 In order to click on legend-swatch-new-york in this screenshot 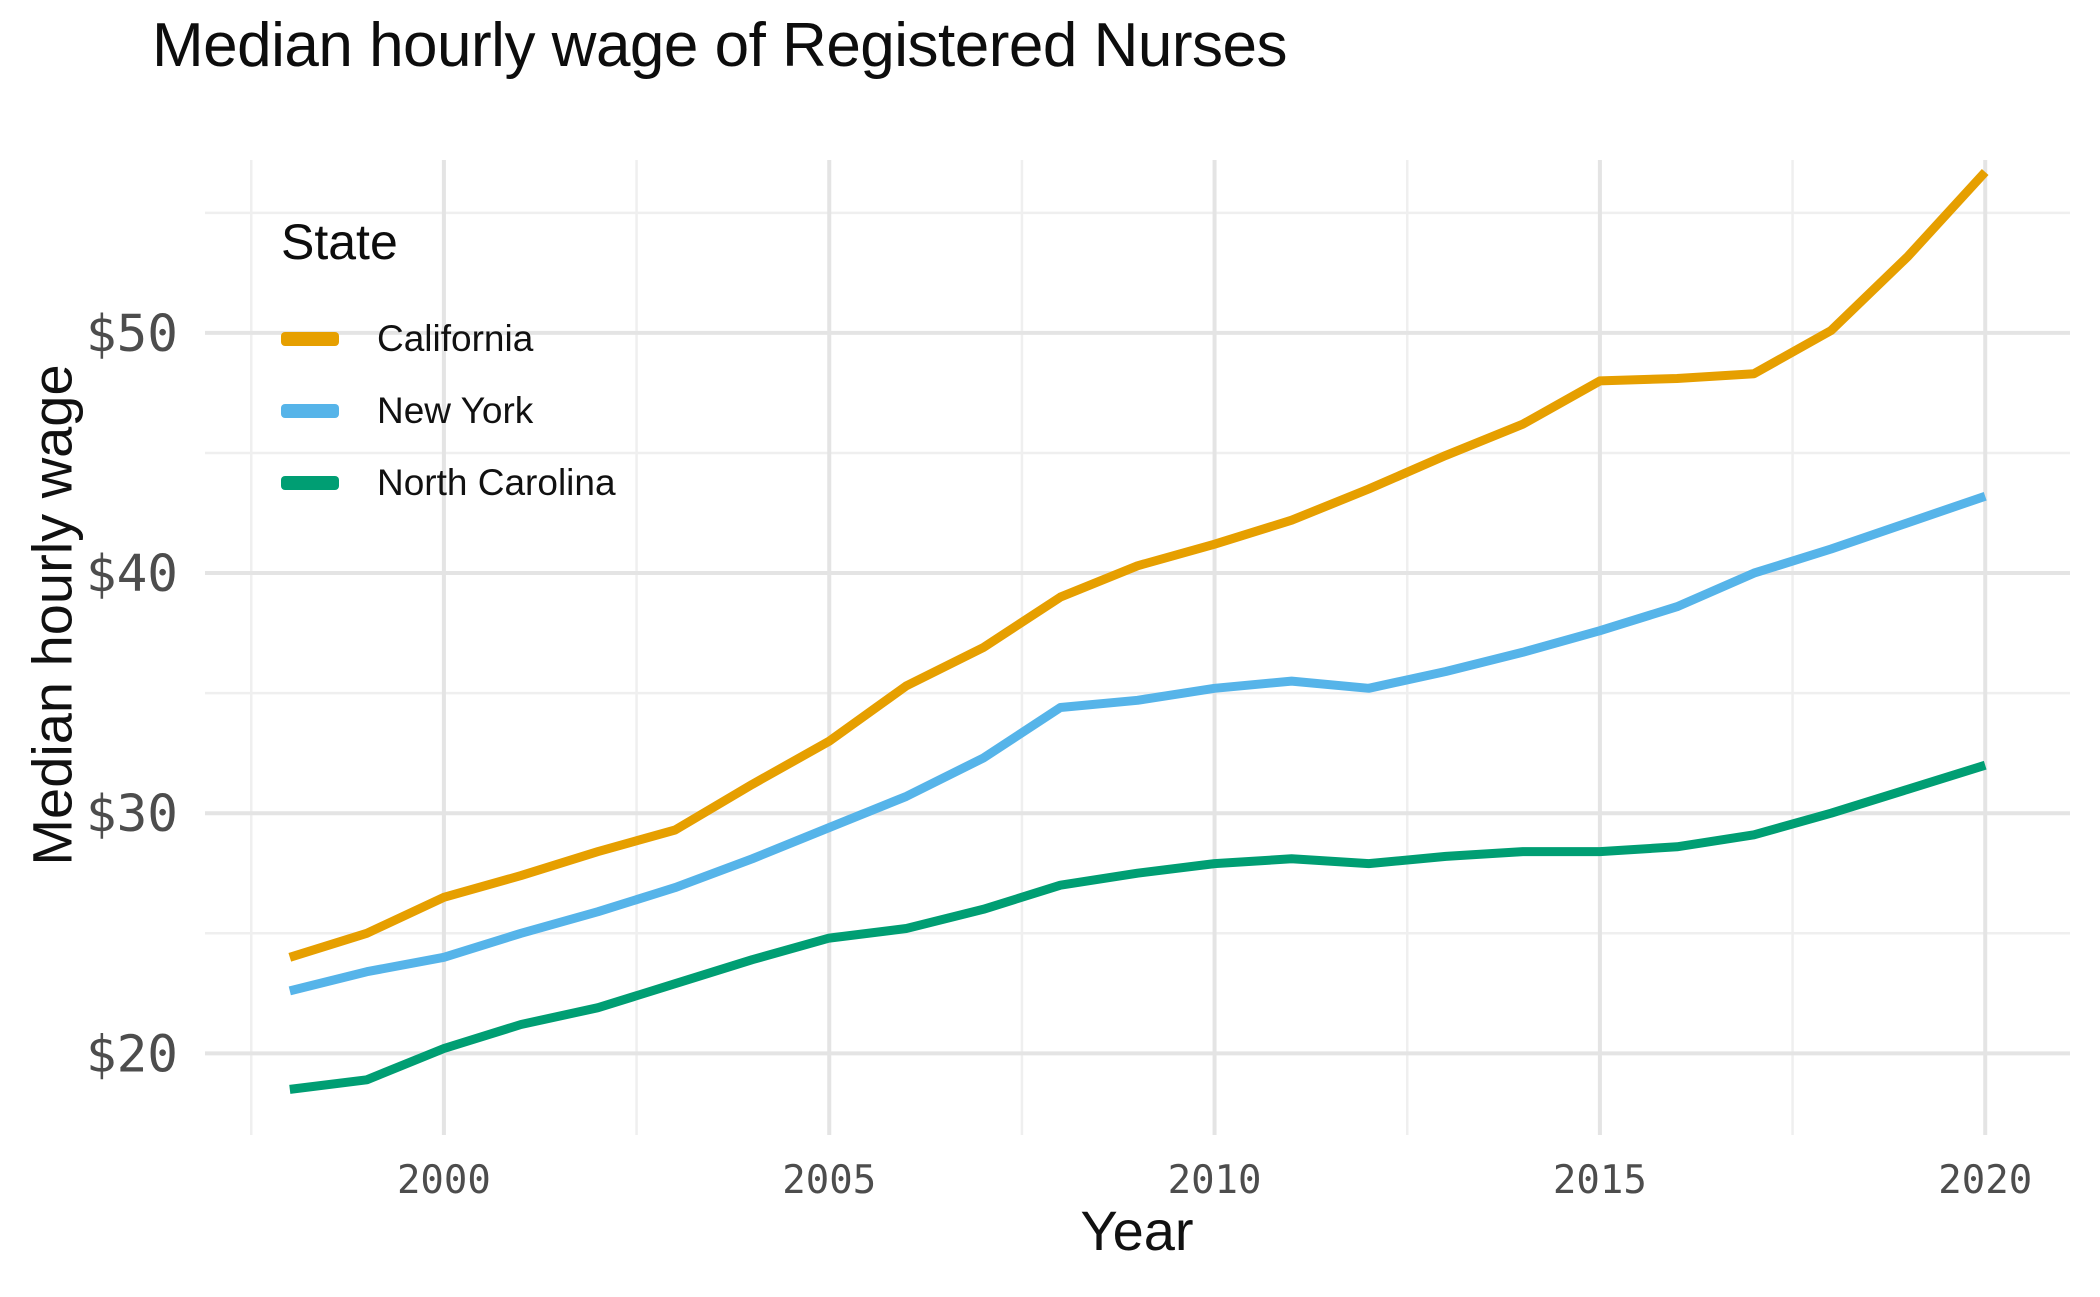, I will do `click(310, 411)`.